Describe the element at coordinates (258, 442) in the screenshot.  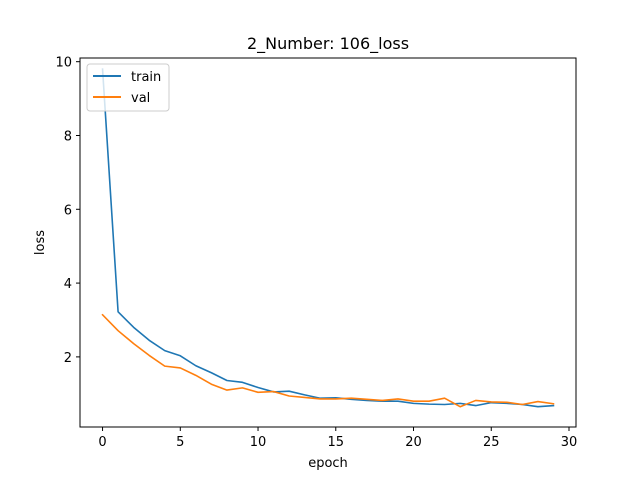
I see `x-tick-label: 10` at that location.